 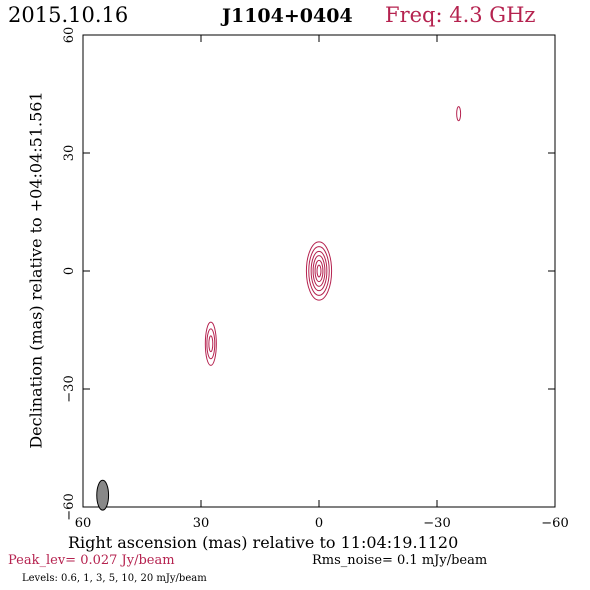 I want to click on rms-noise: Rms_noise= 0.1 mJy/beam, so click(x=400, y=560).